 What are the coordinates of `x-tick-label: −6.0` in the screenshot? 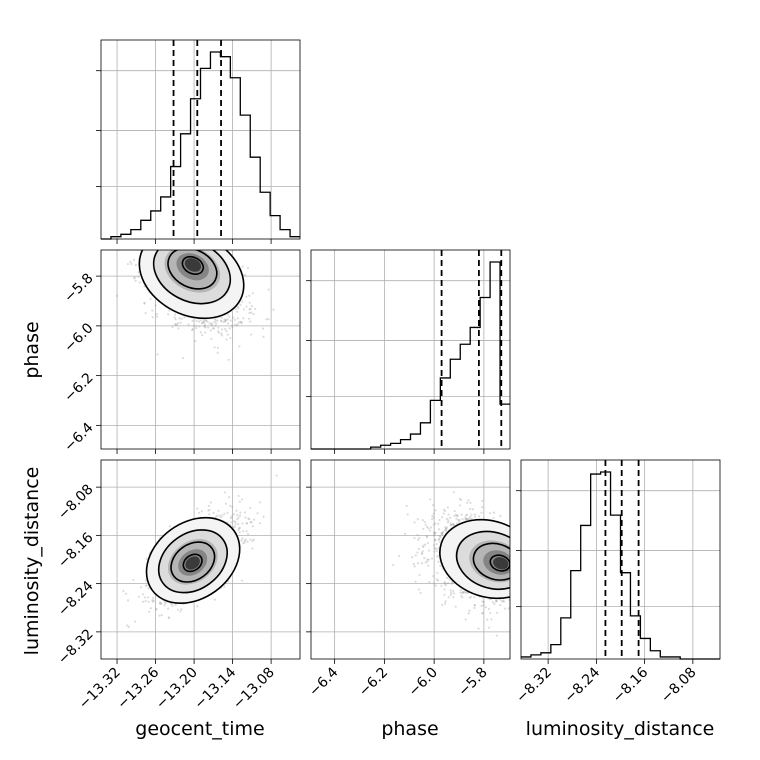 It's located at (423, 682).